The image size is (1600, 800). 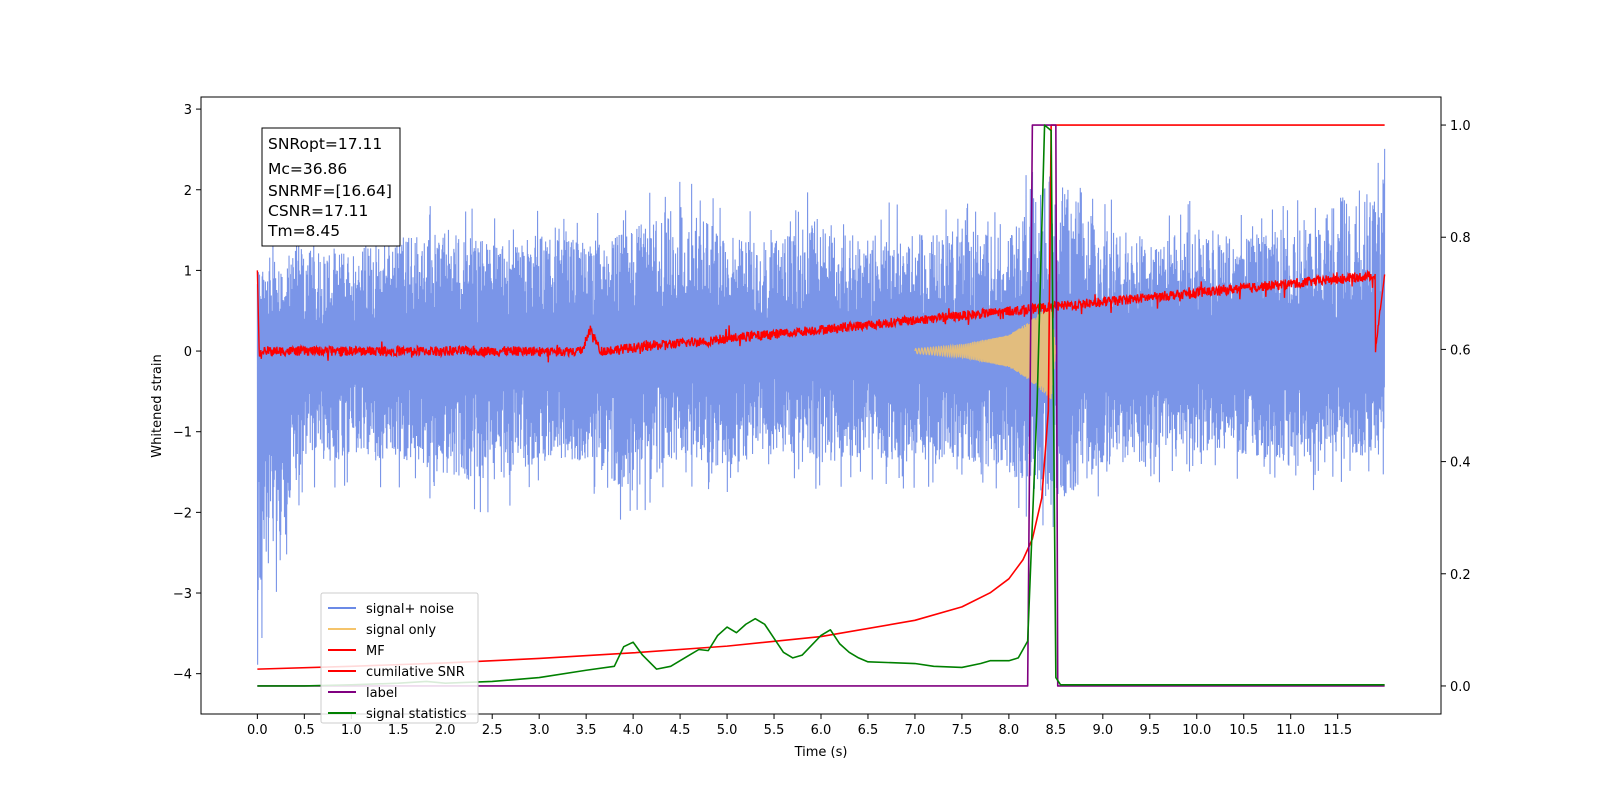 I want to click on y2-axis-right: 1.0 0.8 0.6 0.4 0.2 0.0, so click(x=1456, y=407).